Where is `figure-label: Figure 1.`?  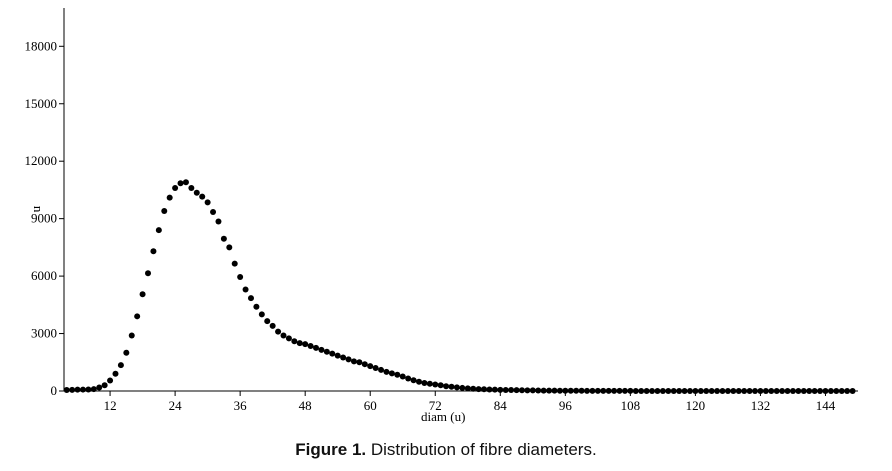
figure-label: Figure 1. is located at coordinates (331, 449).